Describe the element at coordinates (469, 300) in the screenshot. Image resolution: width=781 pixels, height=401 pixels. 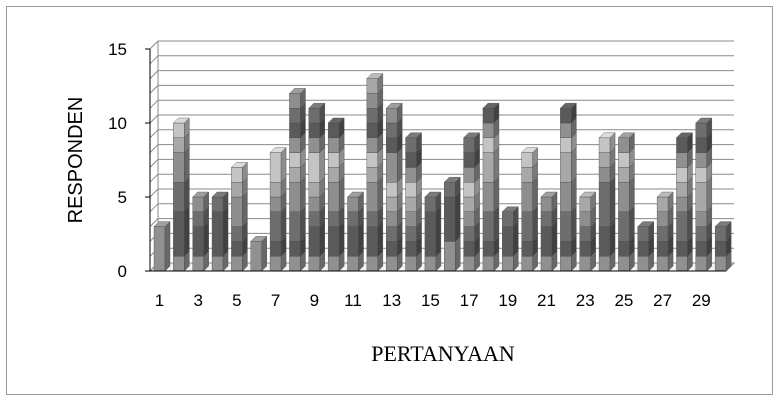
I see `x-tick-label: 17` at that location.